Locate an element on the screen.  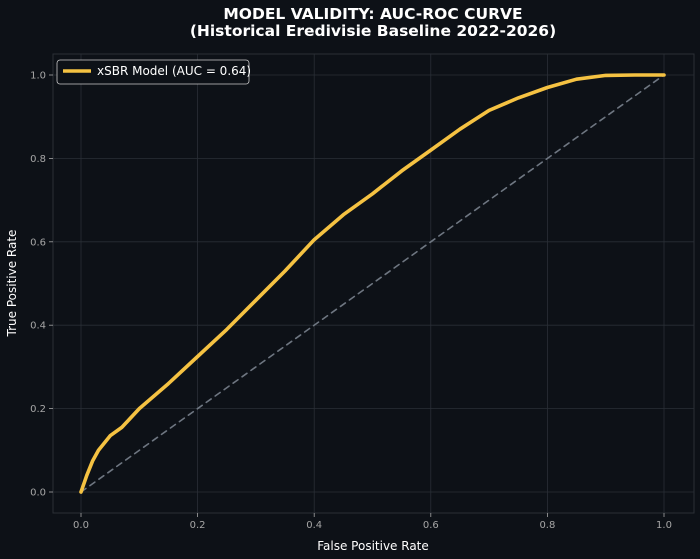
x-tick-label: 0.4 is located at coordinates (314, 525).